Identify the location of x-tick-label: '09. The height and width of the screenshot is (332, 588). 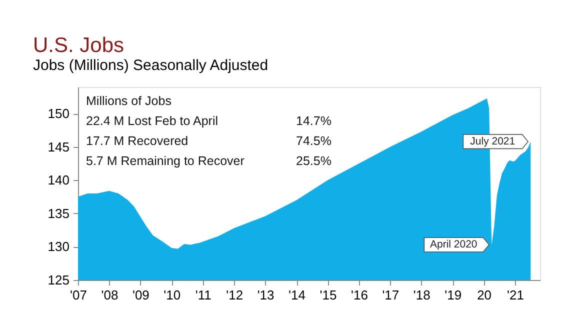
(141, 295).